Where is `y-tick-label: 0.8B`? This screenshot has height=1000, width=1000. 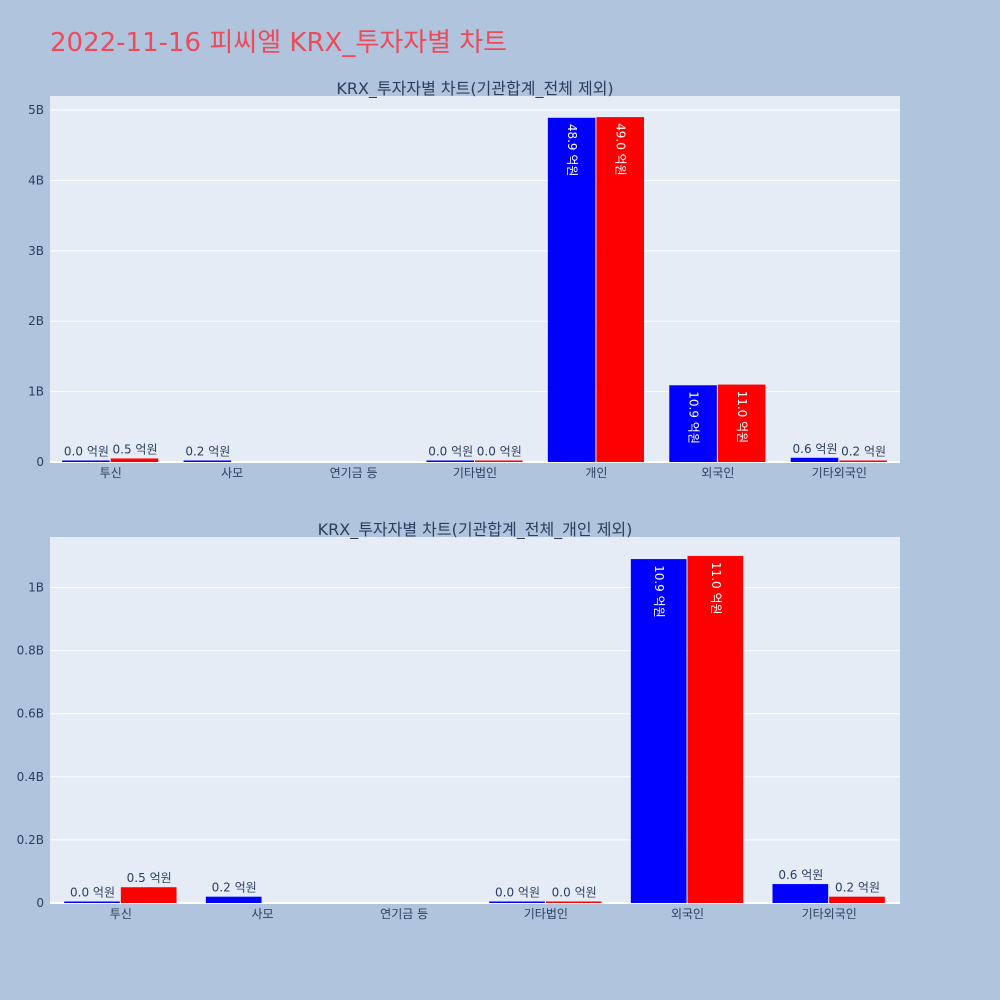 y-tick-label: 0.8B is located at coordinates (30, 651).